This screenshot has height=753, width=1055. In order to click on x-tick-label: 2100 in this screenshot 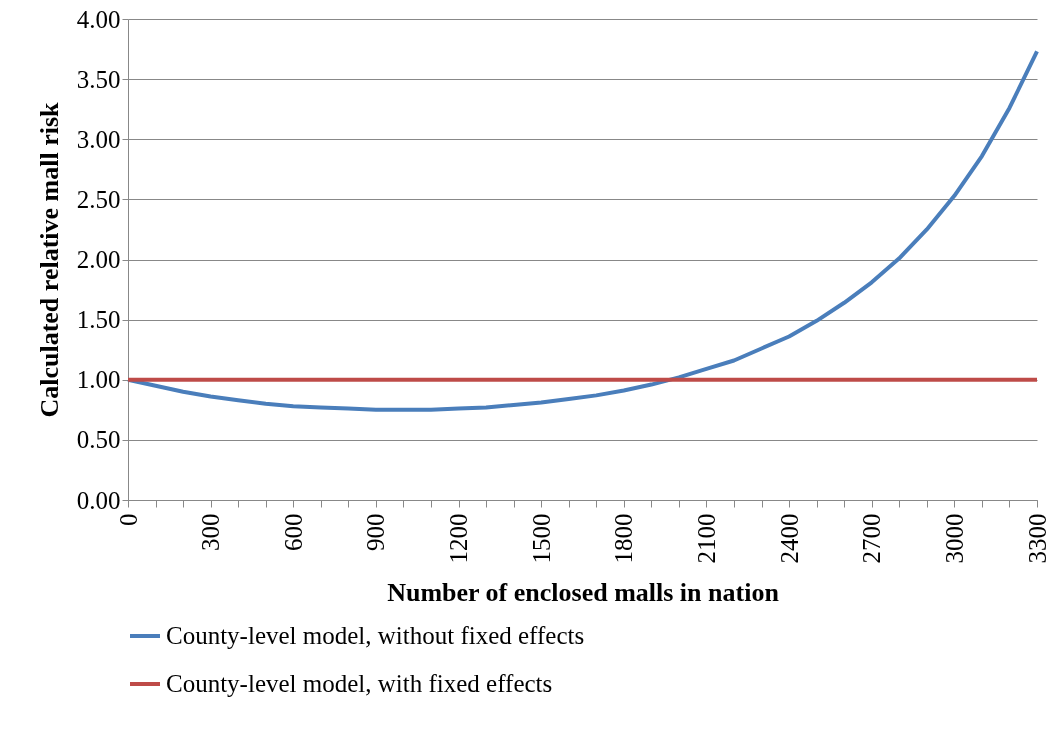, I will do `click(706, 538)`.